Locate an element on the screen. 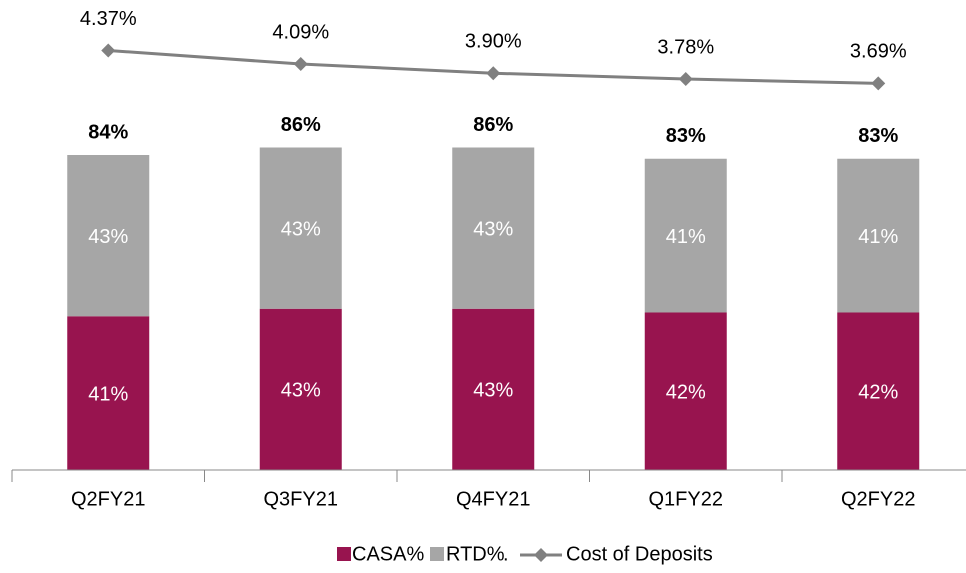  line-value-label: 3.90% is located at coordinates (493, 42).